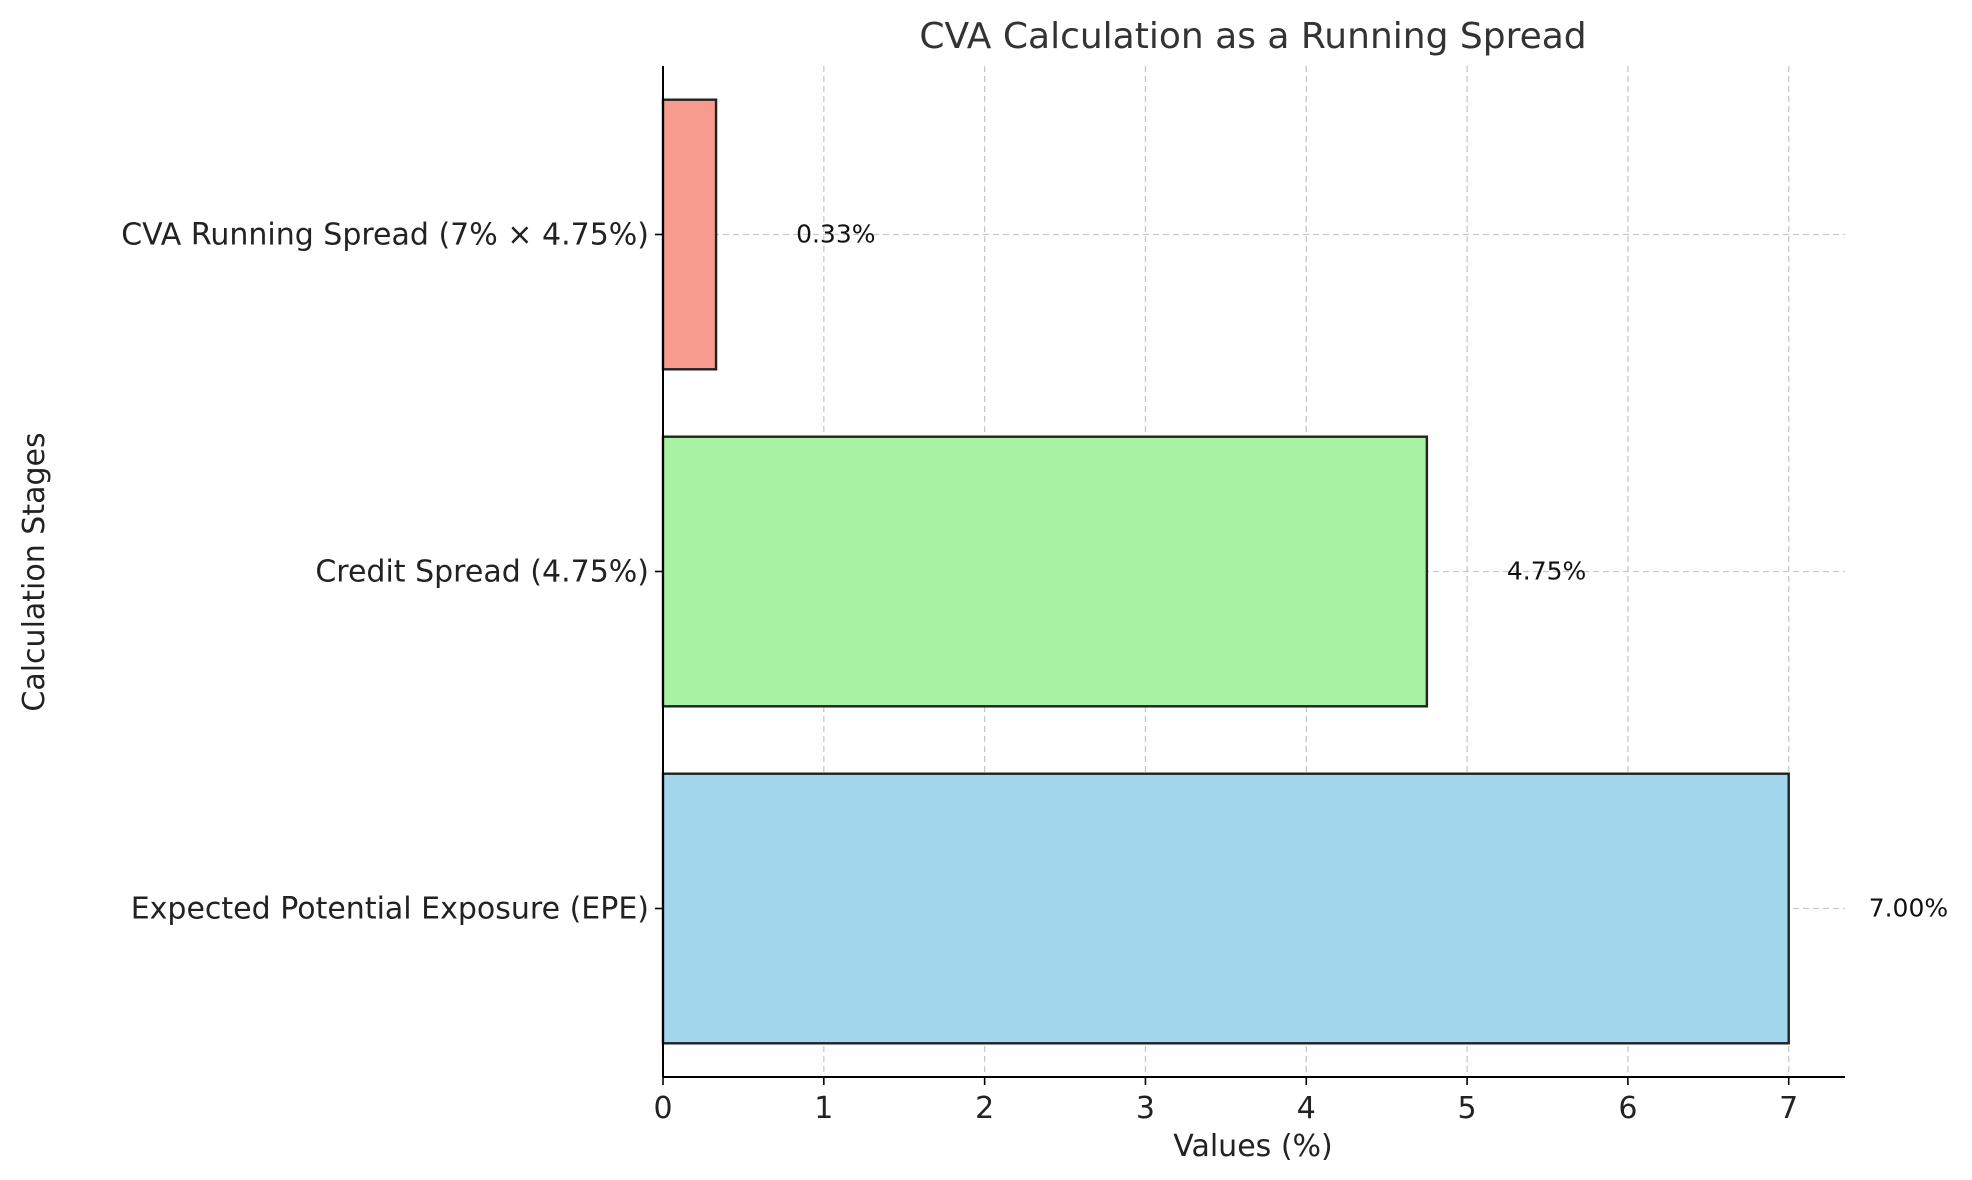  Describe the element at coordinates (662, 1108) in the screenshot. I see `x-tick-label: 0` at that location.